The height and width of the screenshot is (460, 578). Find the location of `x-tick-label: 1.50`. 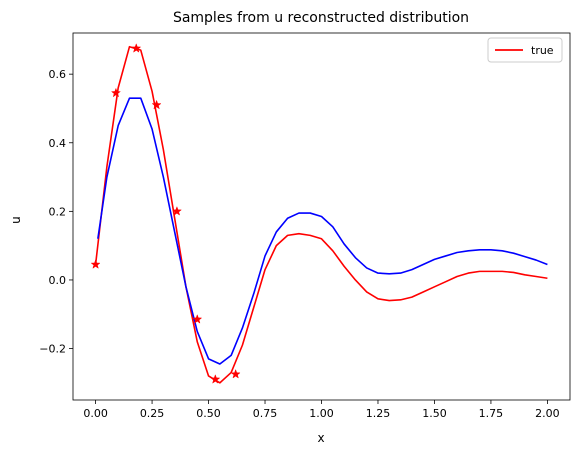

x-tick-label: 1.50 is located at coordinates (434, 413).